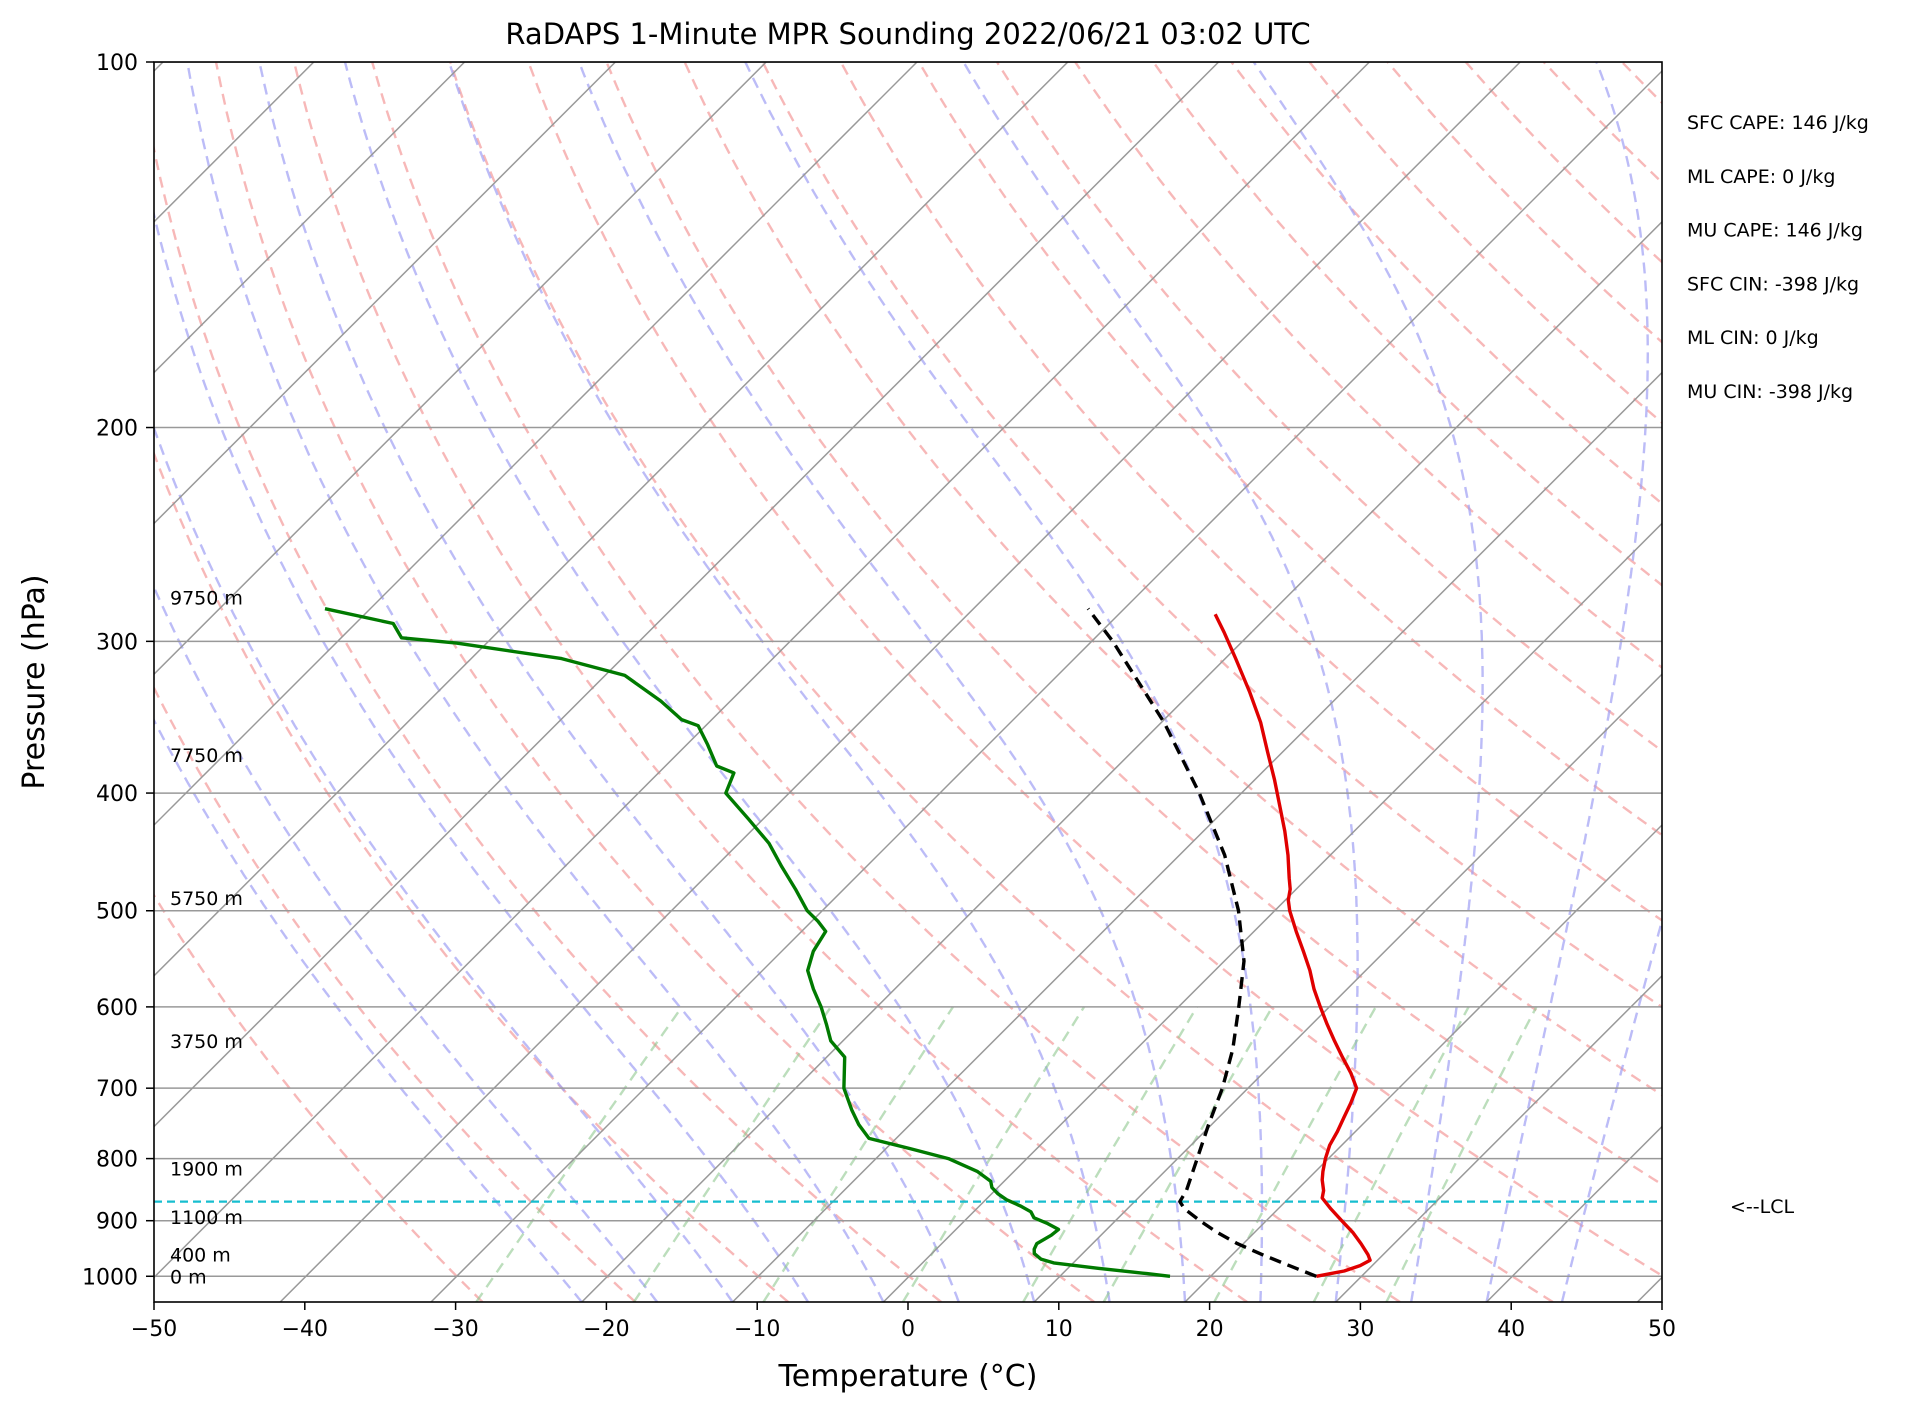 The image size is (1911, 1410). Describe the element at coordinates (1773, 284) in the screenshot. I see `stat-item: SFC CIN: -398 J/kg` at that location.